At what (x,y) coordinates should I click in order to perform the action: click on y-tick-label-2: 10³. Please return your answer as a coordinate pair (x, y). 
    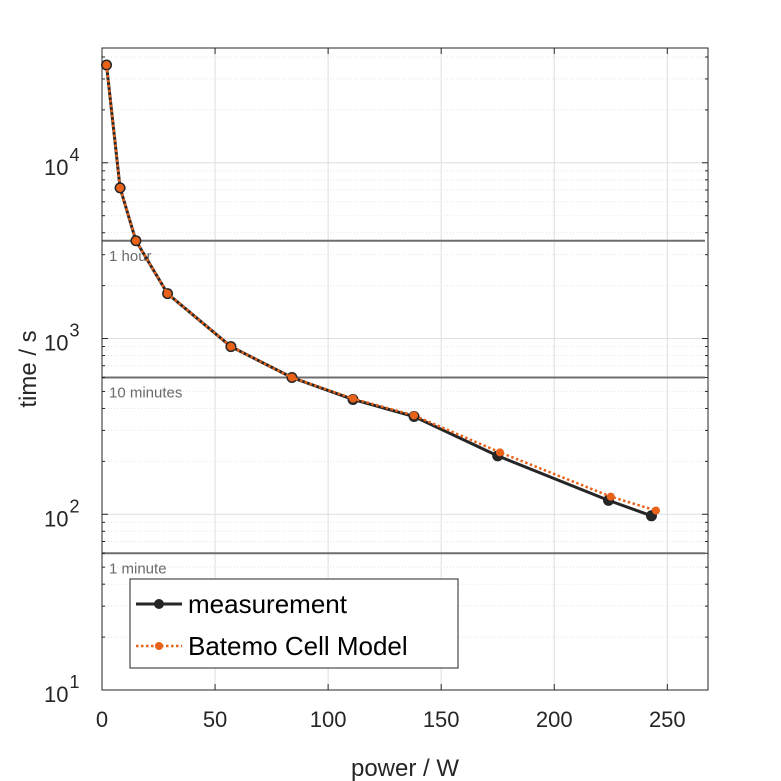
    Looking at the image, I should click on (62, 338).